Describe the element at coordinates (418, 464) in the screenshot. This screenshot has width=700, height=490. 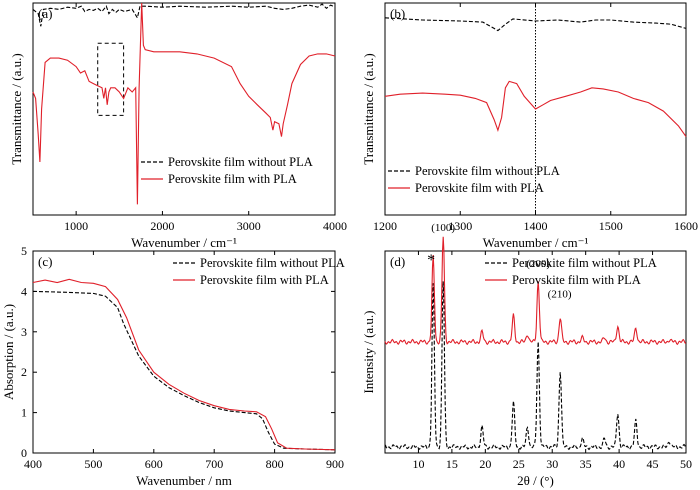
I see `x-tick-label: 10` at that location.